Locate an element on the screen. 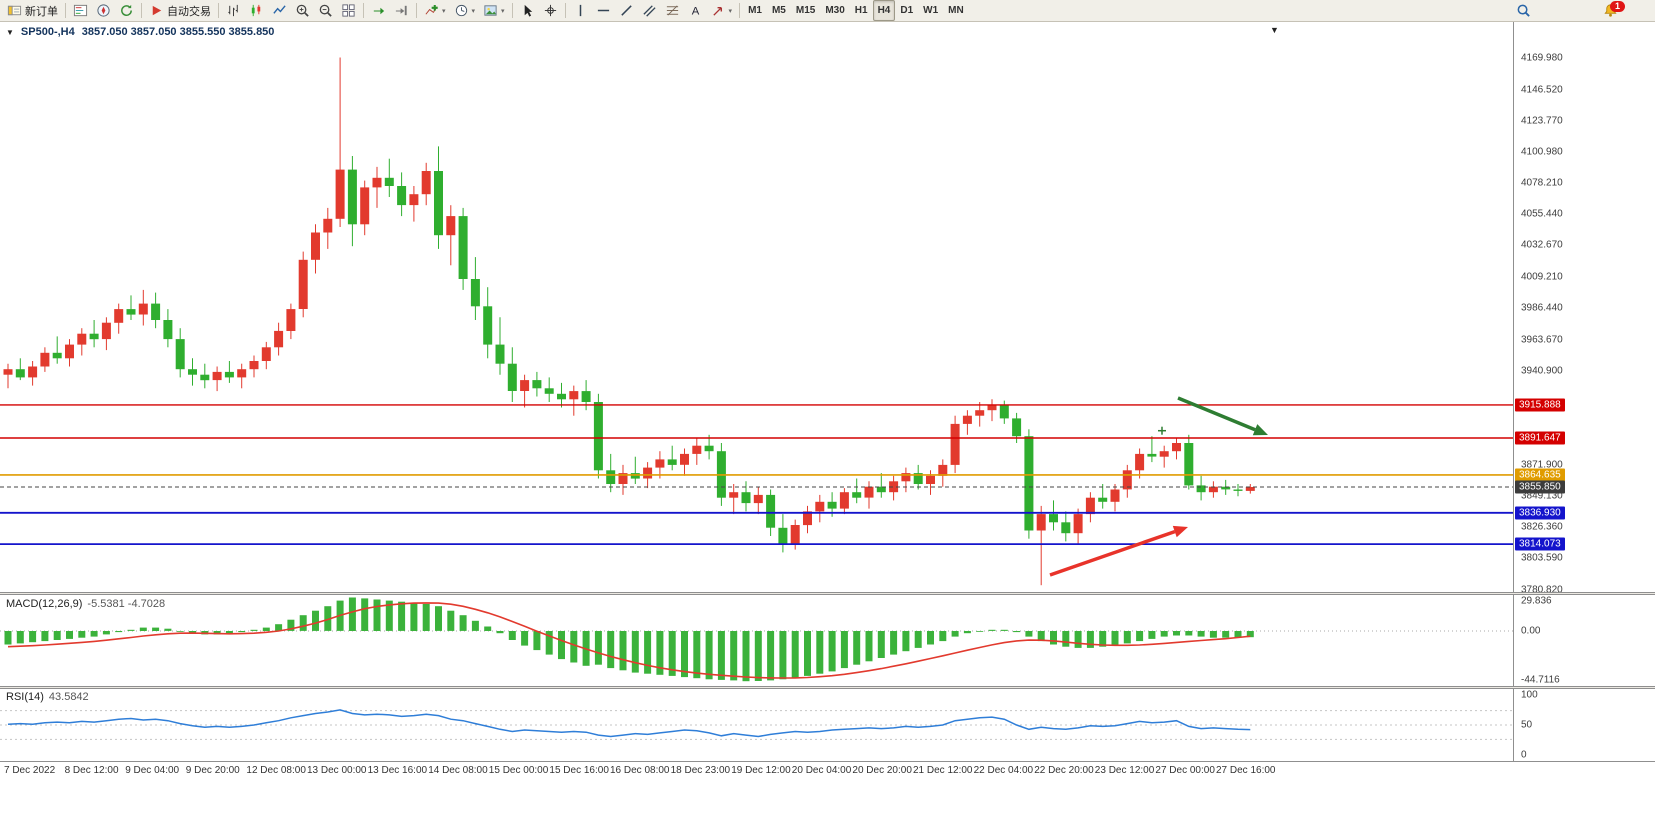 The width and height of the screenshot is (1655, 825). refresh-button is located at coordinates (126, 10).